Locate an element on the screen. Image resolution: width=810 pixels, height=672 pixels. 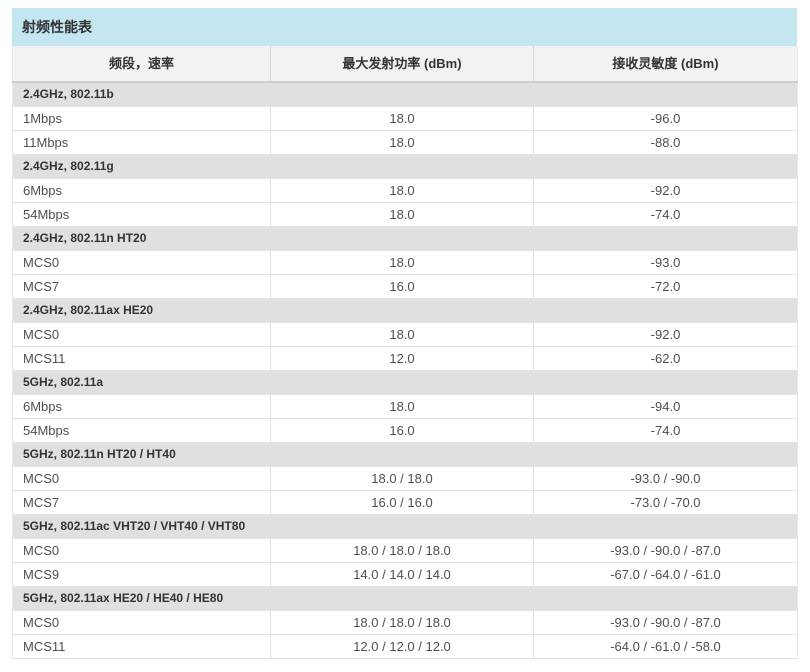
sensitivity-cell: -73.0 / -70.0 is located at coordinates (665, 502).